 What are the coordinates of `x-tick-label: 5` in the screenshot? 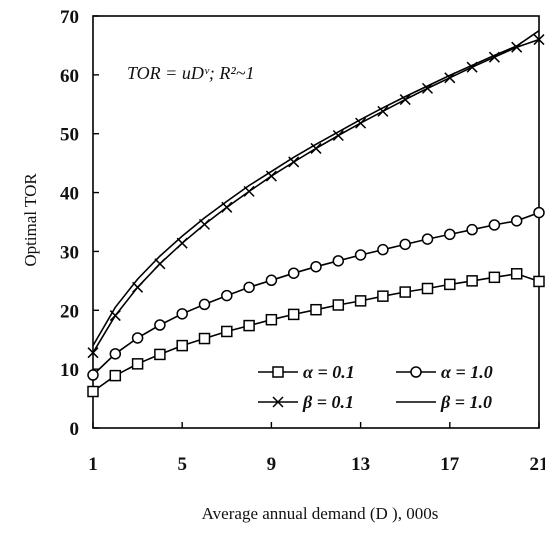 It's located at (182, 464).